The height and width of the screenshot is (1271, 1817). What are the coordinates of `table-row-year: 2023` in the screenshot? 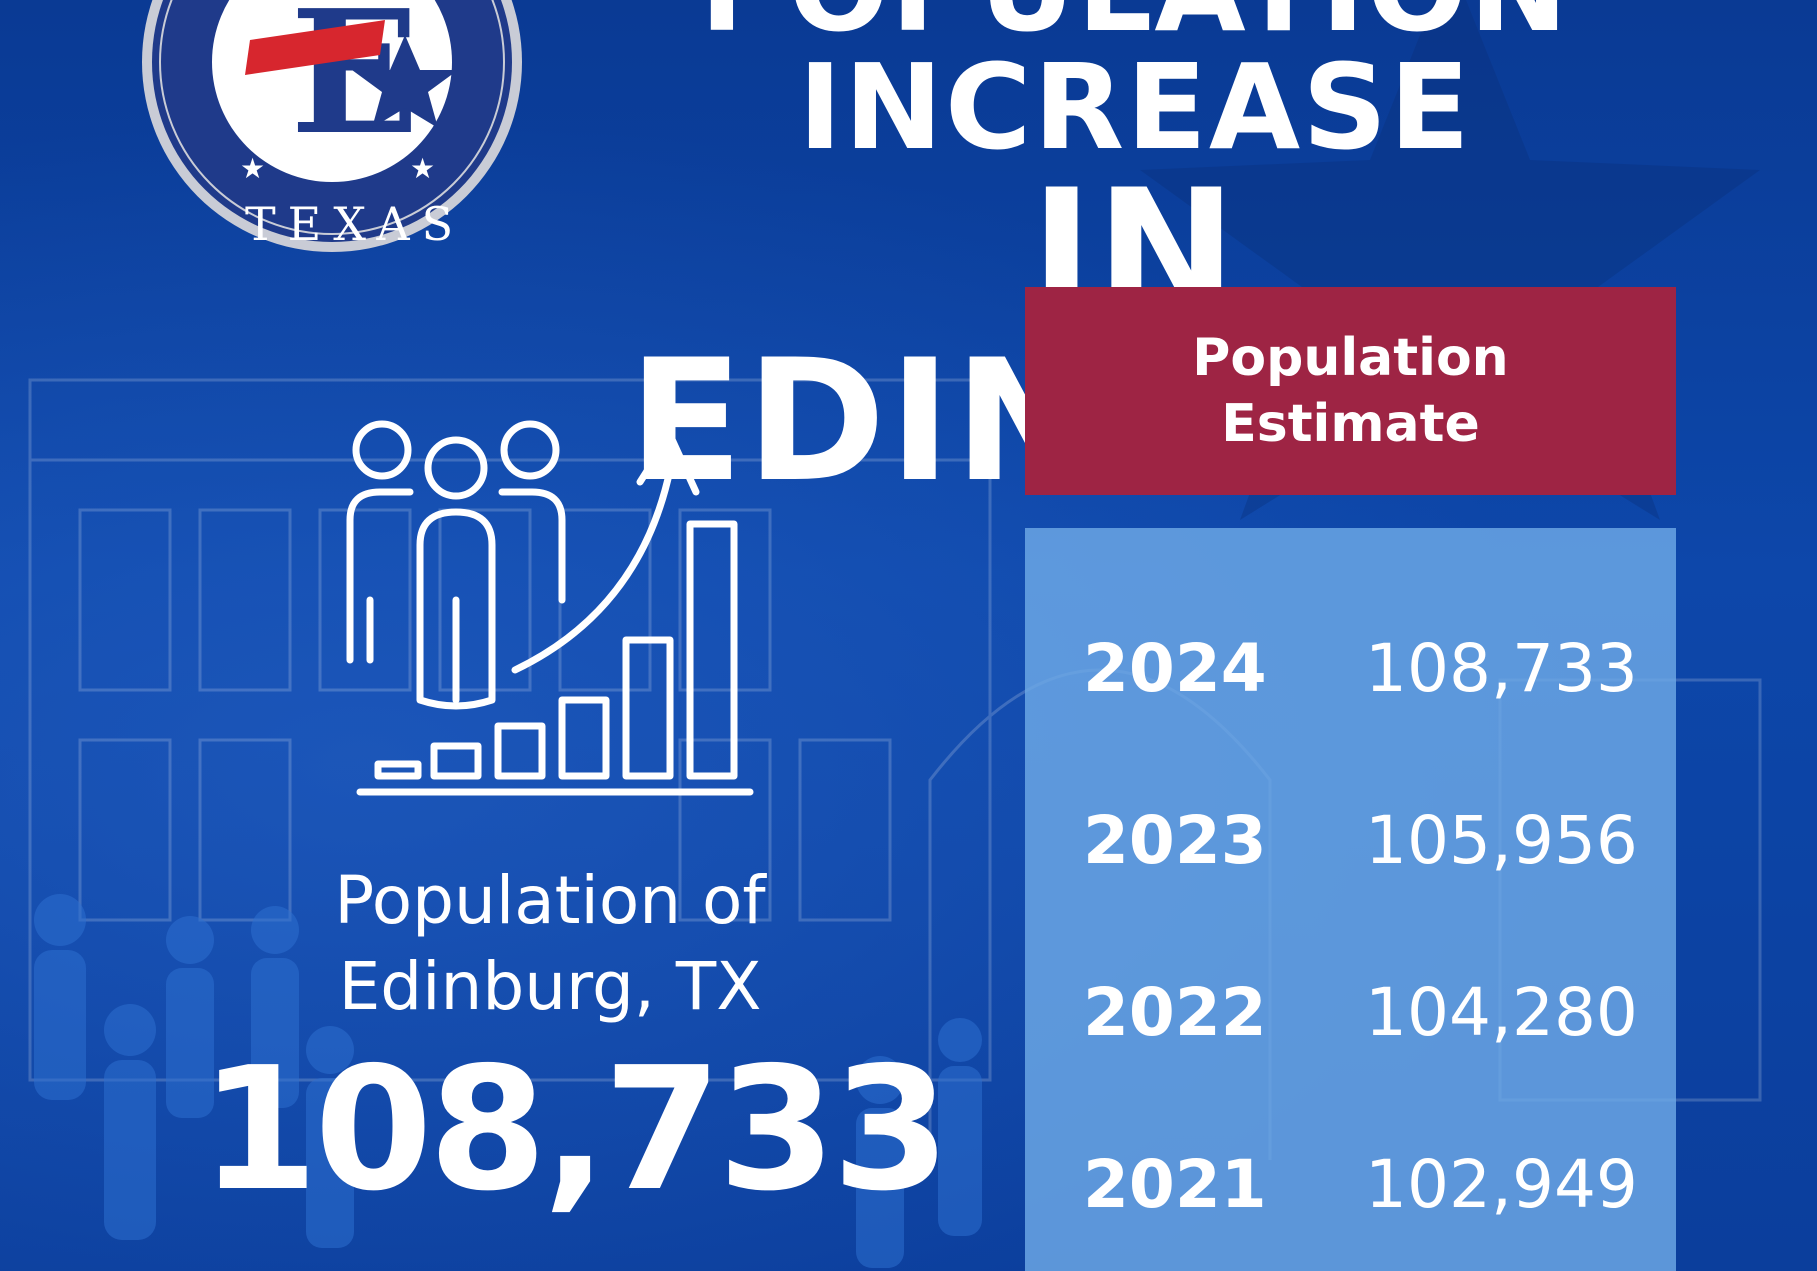 It's located at (1175, 840).